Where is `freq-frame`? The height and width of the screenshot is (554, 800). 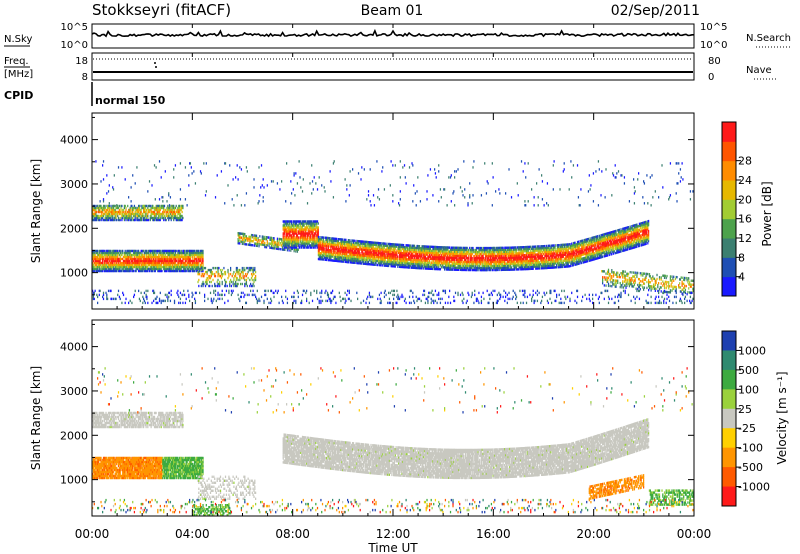 freq-frame is located at coordinates (393, 66).